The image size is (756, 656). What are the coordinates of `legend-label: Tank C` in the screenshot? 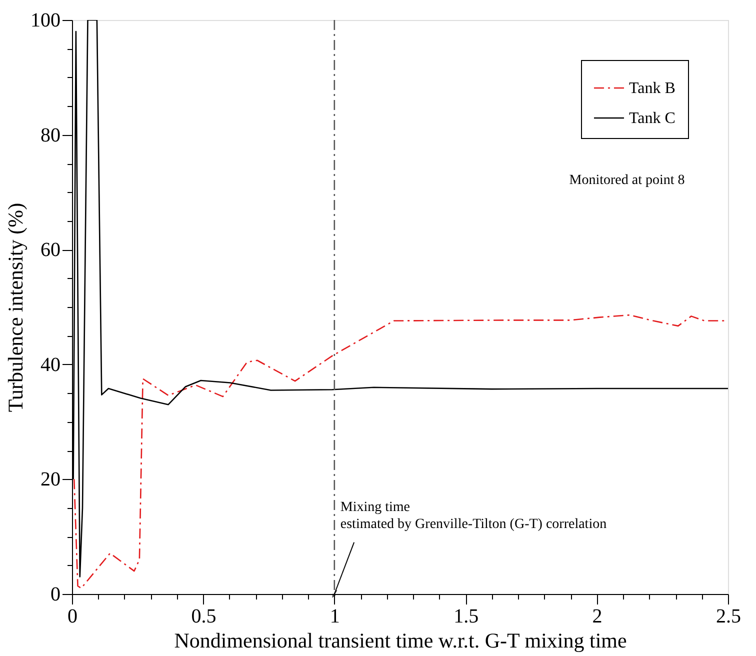 It's located at (652, 118).